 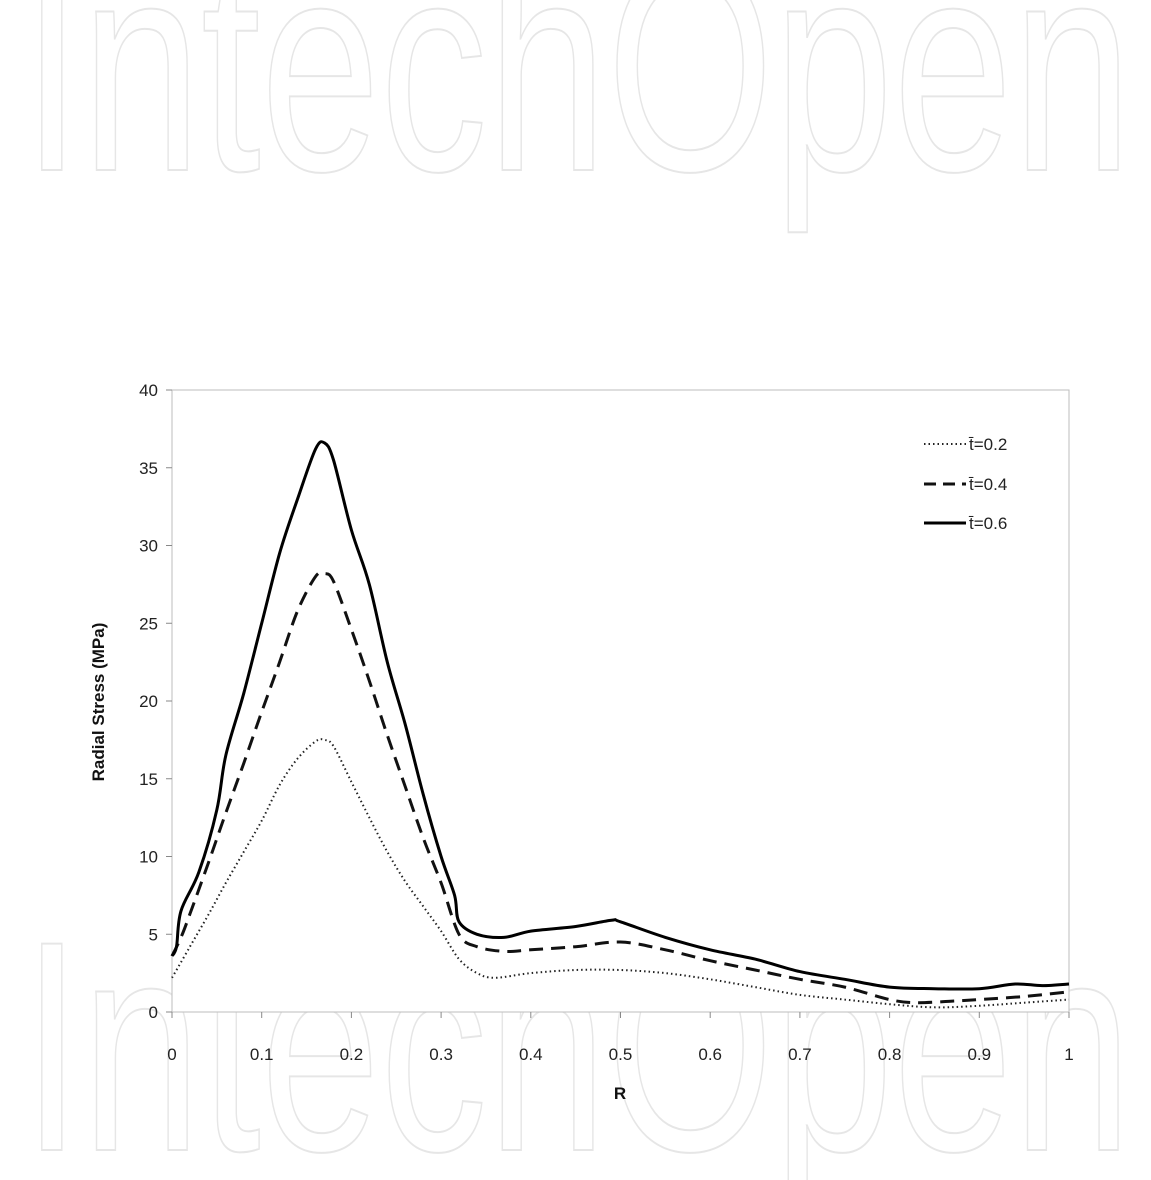 What do you see at coordinates (153, 934) in the screenshot?
I see `y-tick-label: 5` at bounding box center [153, 934].